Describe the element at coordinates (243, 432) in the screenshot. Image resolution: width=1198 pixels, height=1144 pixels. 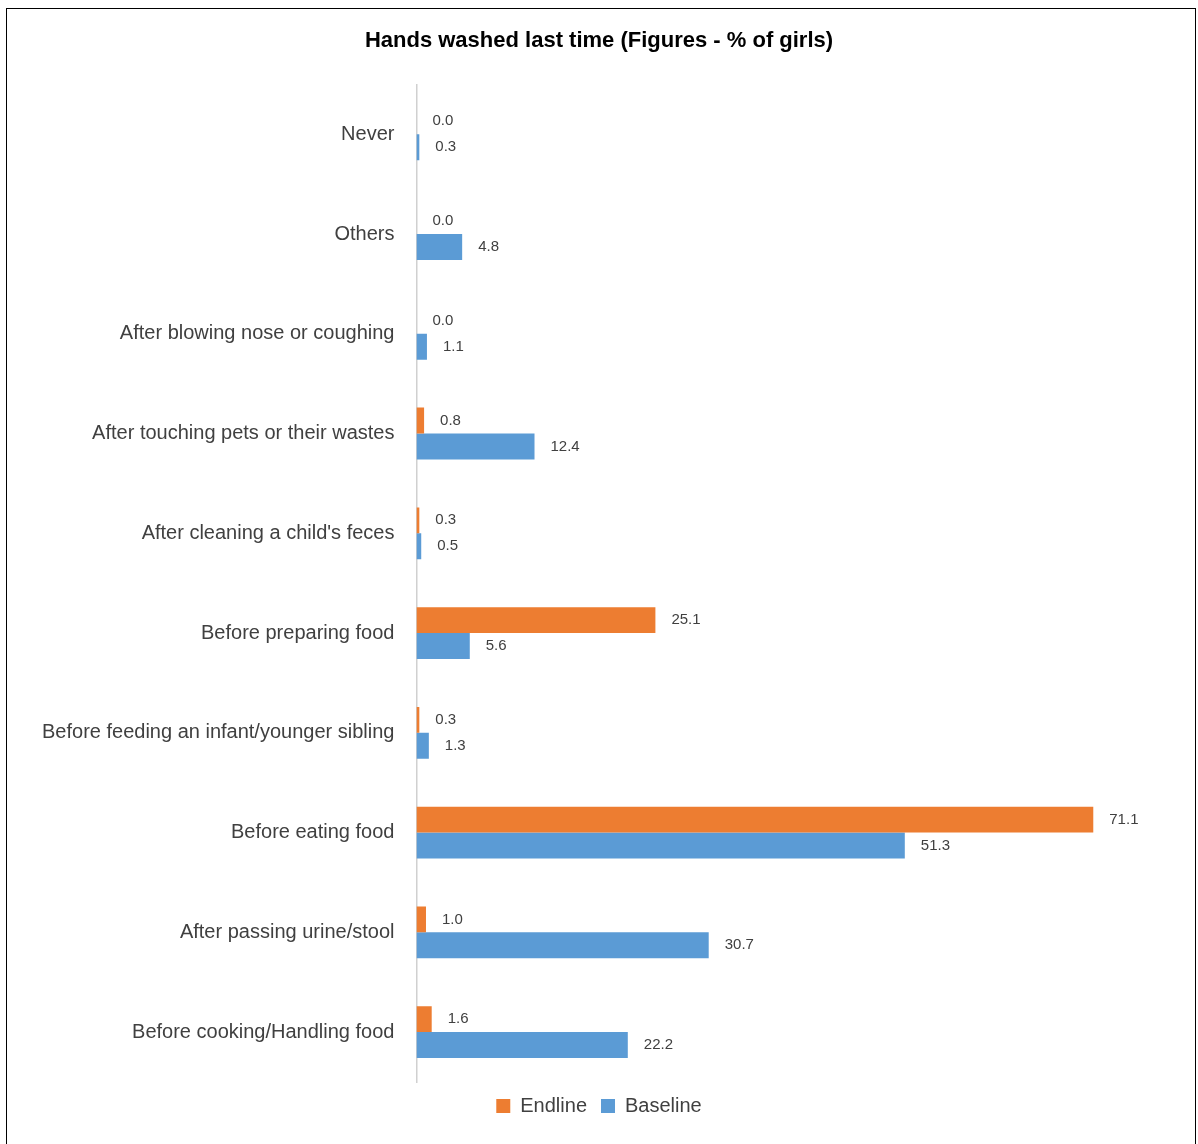
I see `y-tick-label: After touching pets or their wastes` at that location.